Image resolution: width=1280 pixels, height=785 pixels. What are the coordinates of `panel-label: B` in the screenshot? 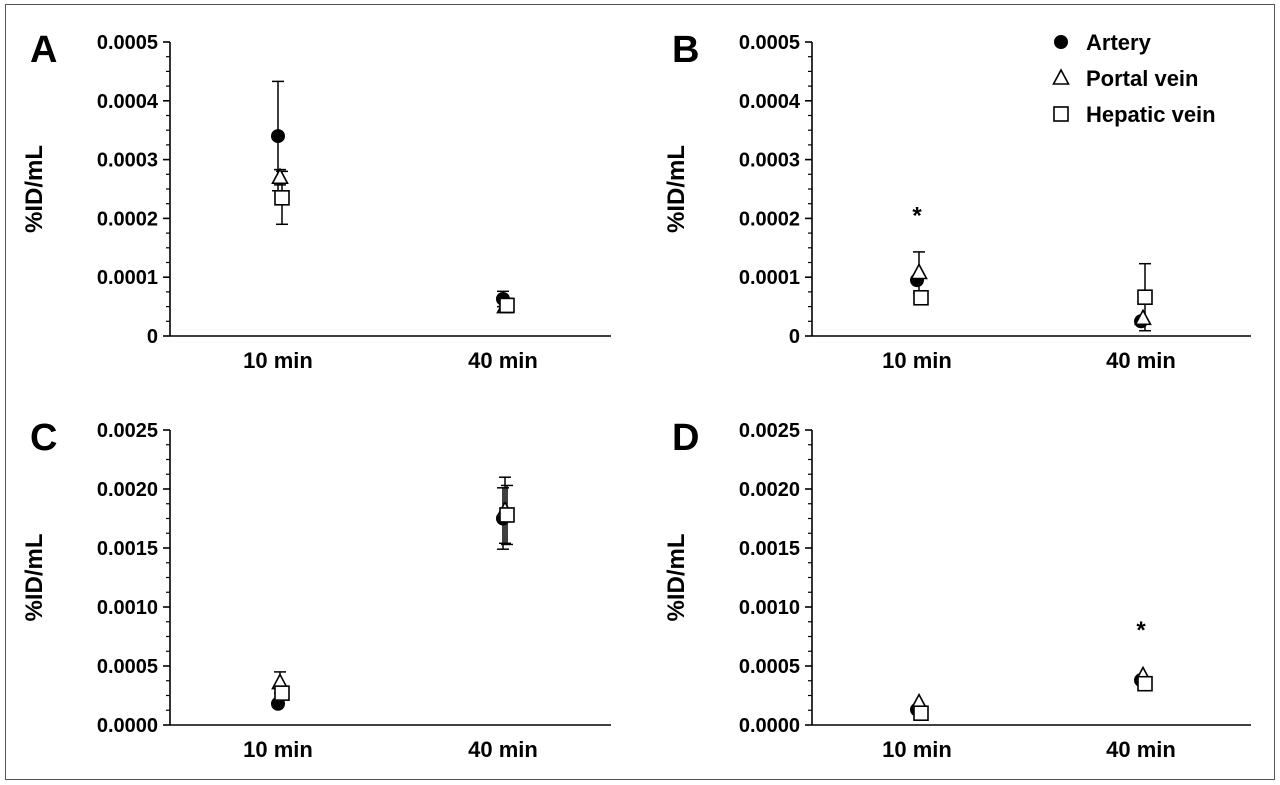 It's located at (685, 50).